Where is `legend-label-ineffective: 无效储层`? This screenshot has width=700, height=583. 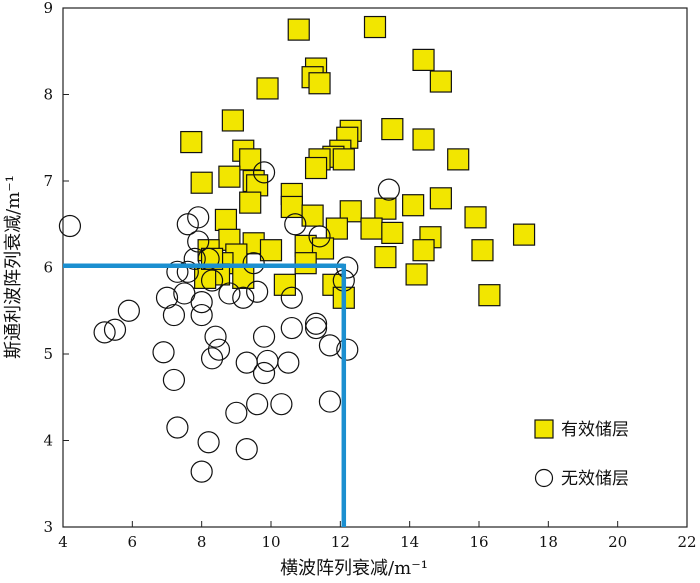
legend-label-ineffective: 无效储层 is located at coordinates (595, 479).